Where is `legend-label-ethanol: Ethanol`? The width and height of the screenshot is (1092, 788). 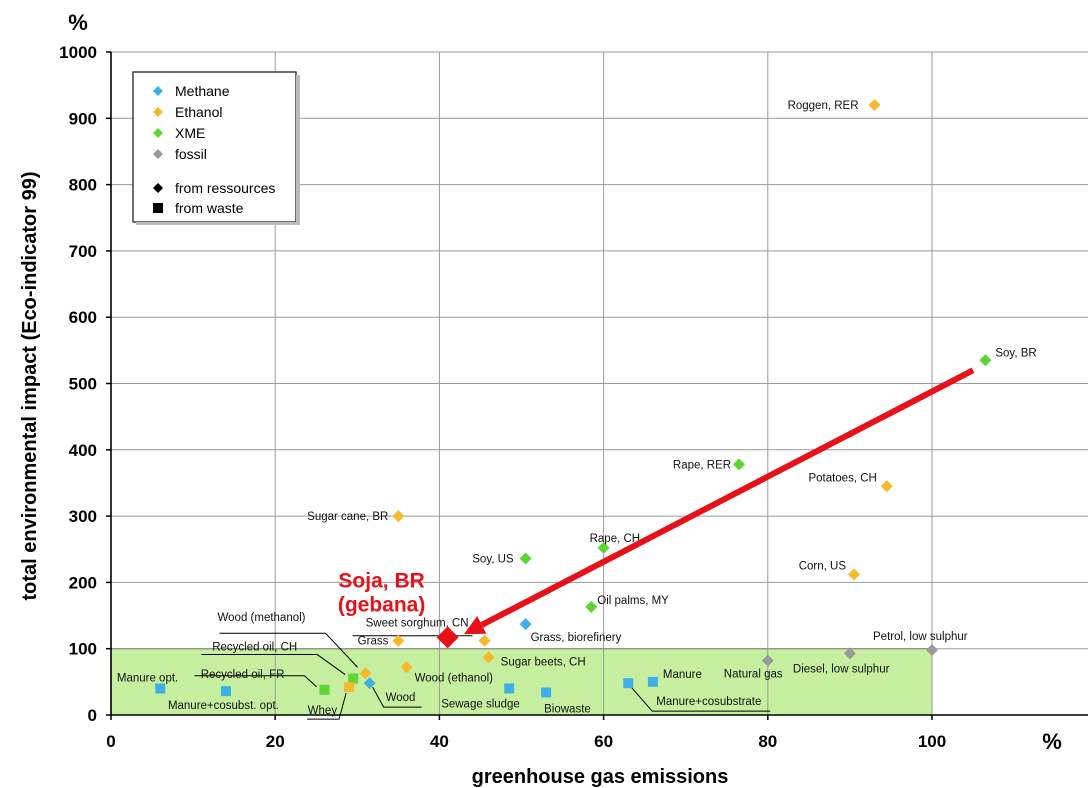 legend-label-ethanol: Ethanol is located at coordinates (198, 112).